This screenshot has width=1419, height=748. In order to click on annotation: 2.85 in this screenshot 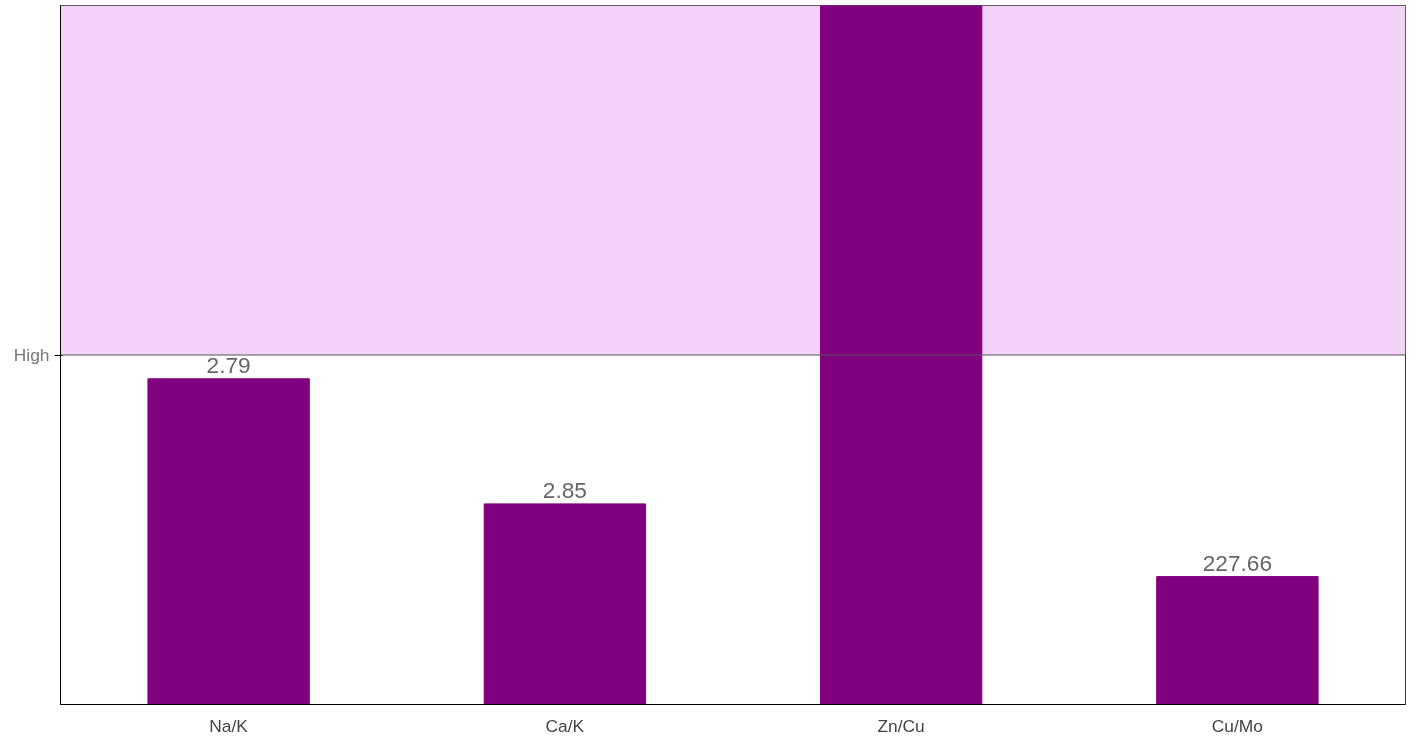, I will do `click(564, 489)`.